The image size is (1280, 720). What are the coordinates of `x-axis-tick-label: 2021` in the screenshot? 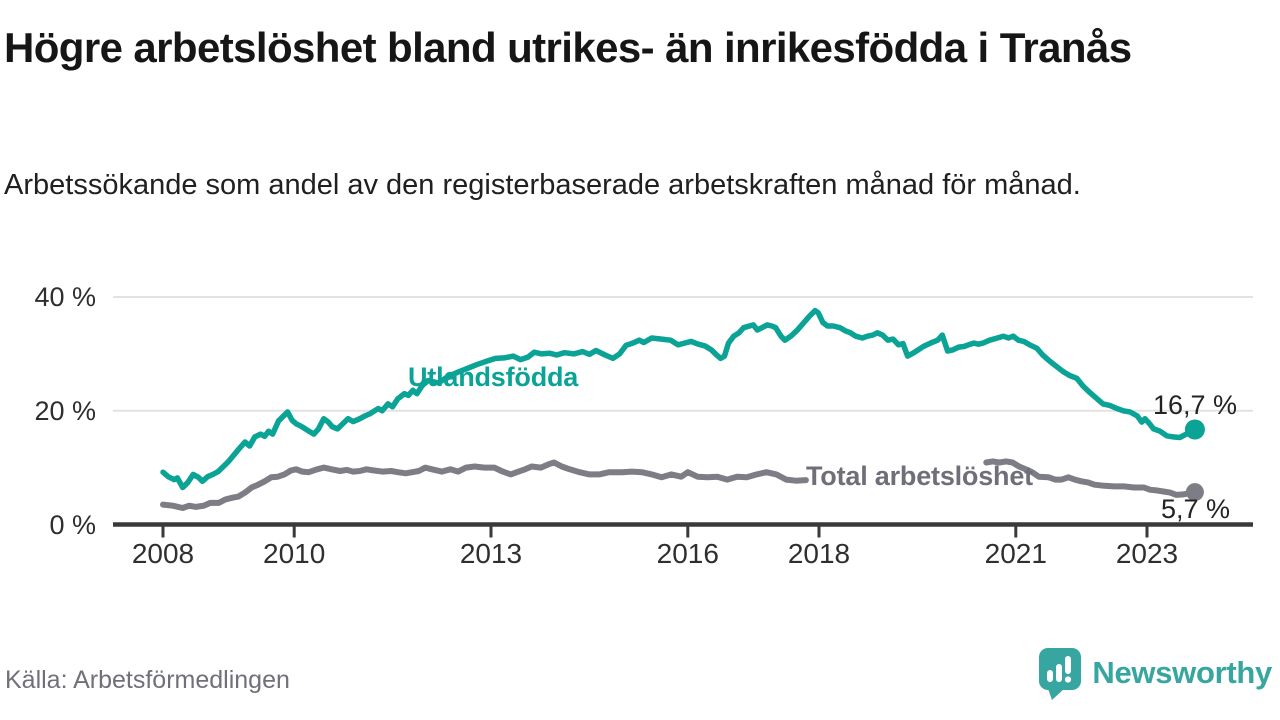 It's located at (1015, 553).